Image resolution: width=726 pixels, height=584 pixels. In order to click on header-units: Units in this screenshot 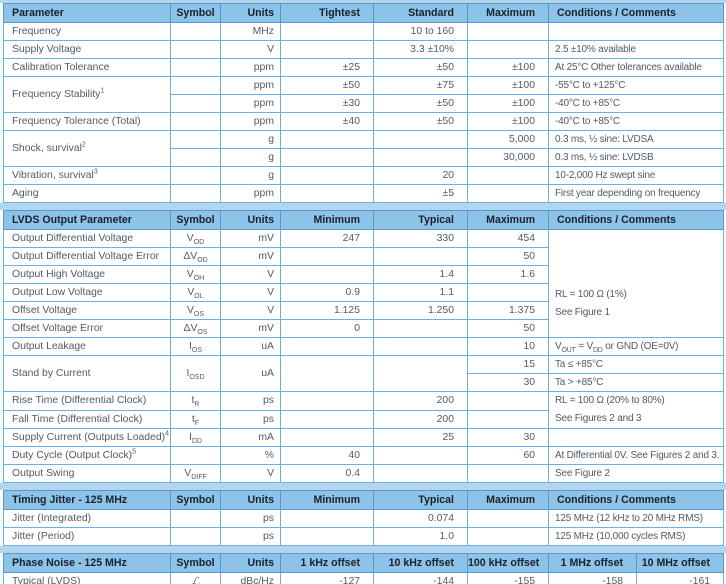, I will do `click(250, 563)`.